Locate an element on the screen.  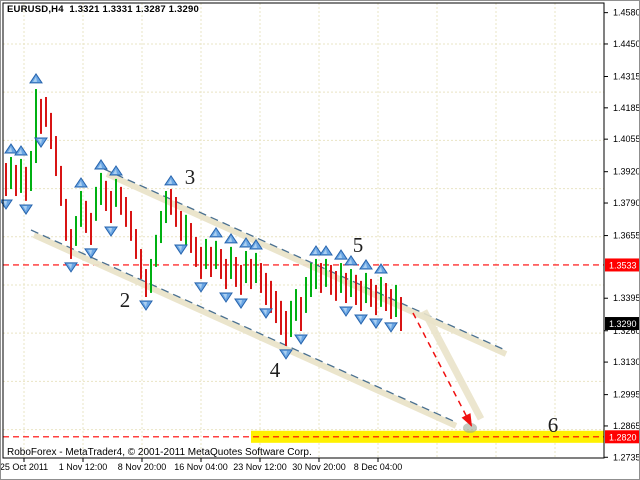
y-axis-label: 1.4450 is located at coordinates (626, 44).